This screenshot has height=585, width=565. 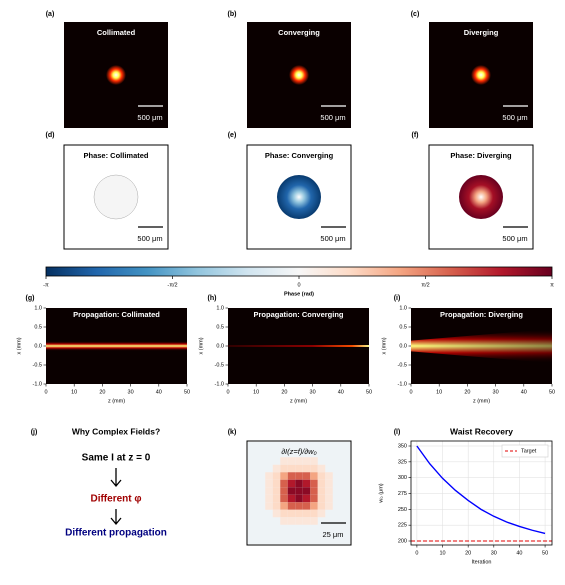 What do you see at coordinates (299, 314) in the screenshot?
I see `plot-title: Propagation: Converging` at bounding box center [299, 314].